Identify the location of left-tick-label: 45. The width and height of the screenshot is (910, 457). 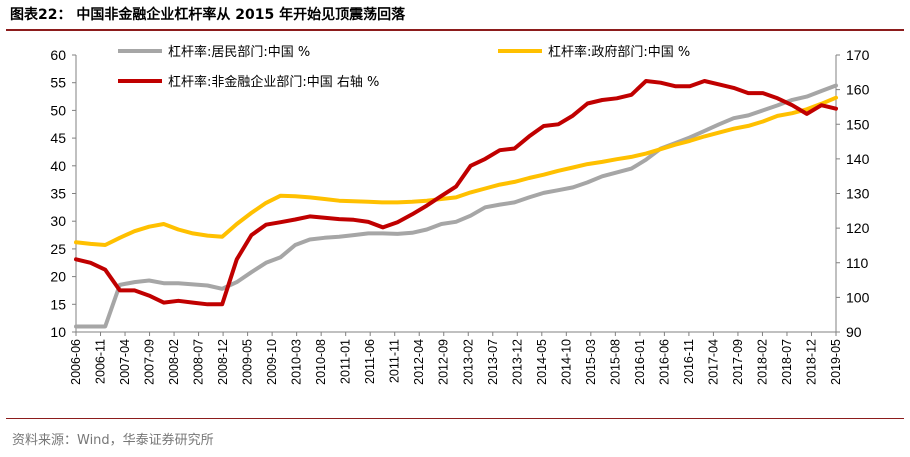
(58, 138).